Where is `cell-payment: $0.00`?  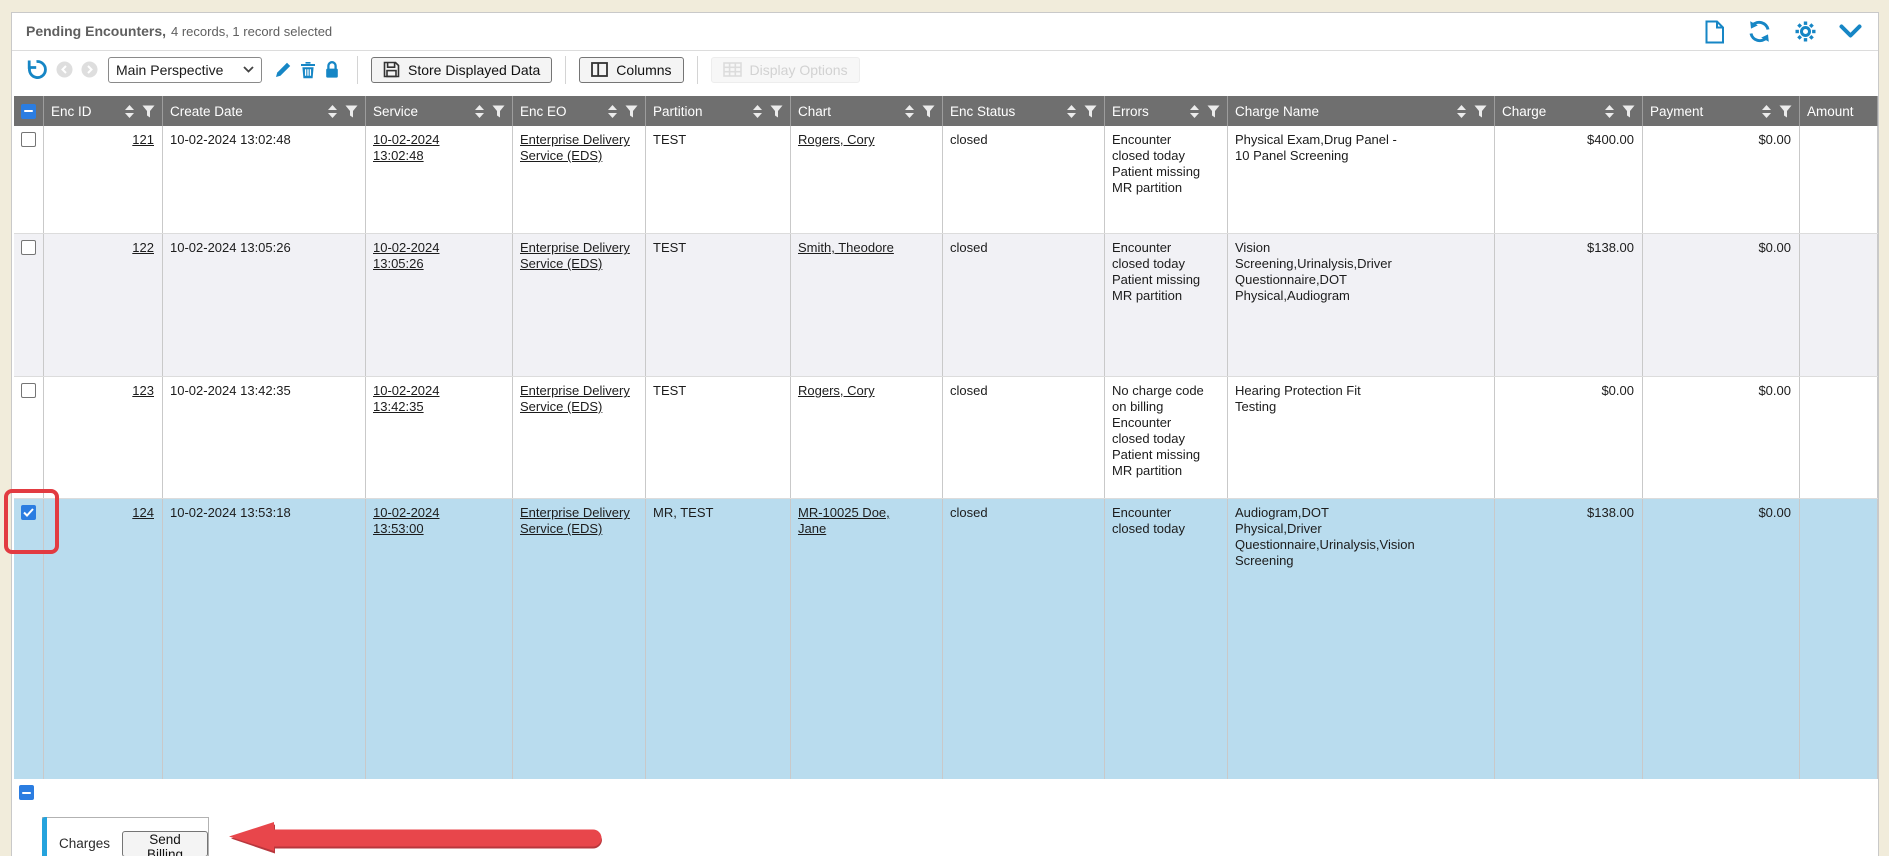 cell-payment: $0.00 is located at coordinates (1721, 305).